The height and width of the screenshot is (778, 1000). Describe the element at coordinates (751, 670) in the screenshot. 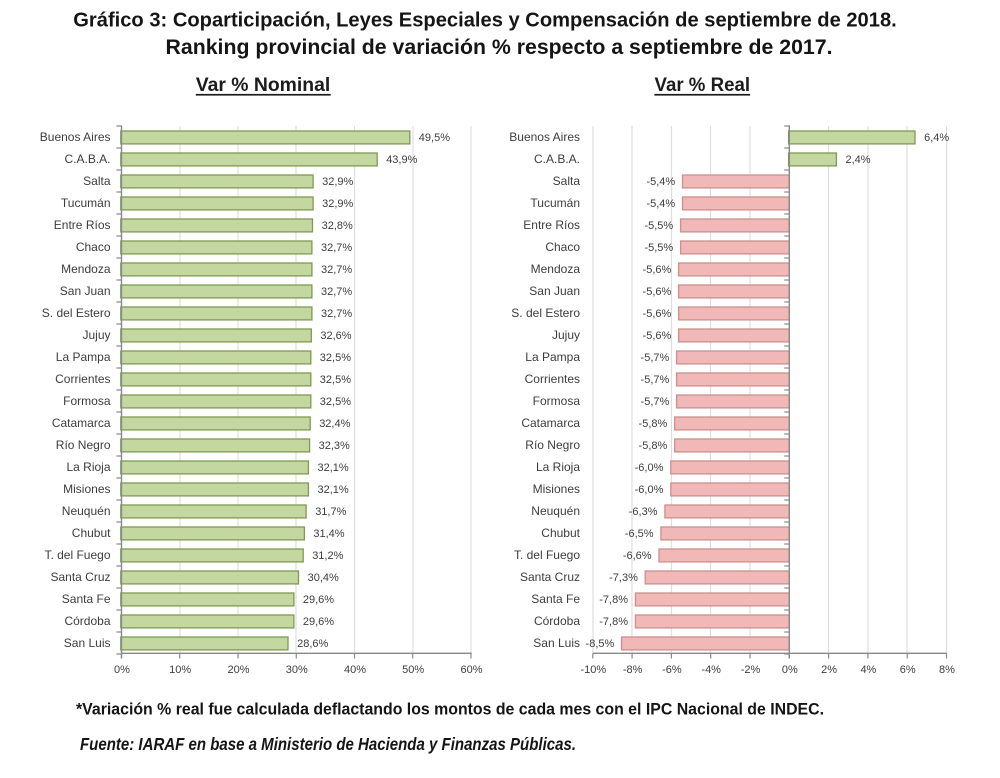

I see `svg-text: -2%` at that location.